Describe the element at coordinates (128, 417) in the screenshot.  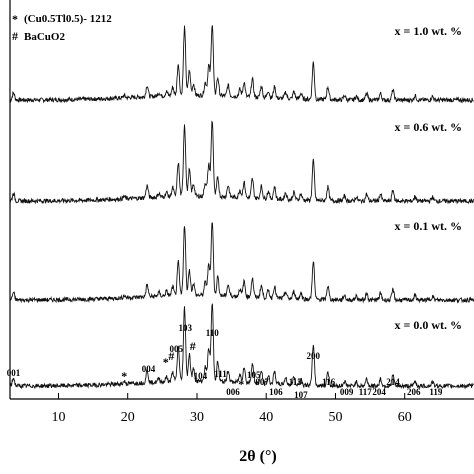
I see `x-tick-label-1: 20` at that location.